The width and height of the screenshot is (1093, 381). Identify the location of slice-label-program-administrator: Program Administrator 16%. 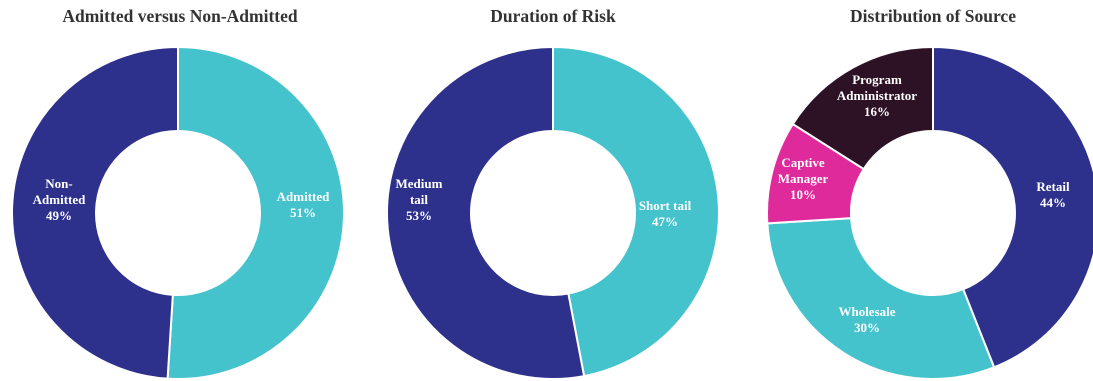
(877, 95).